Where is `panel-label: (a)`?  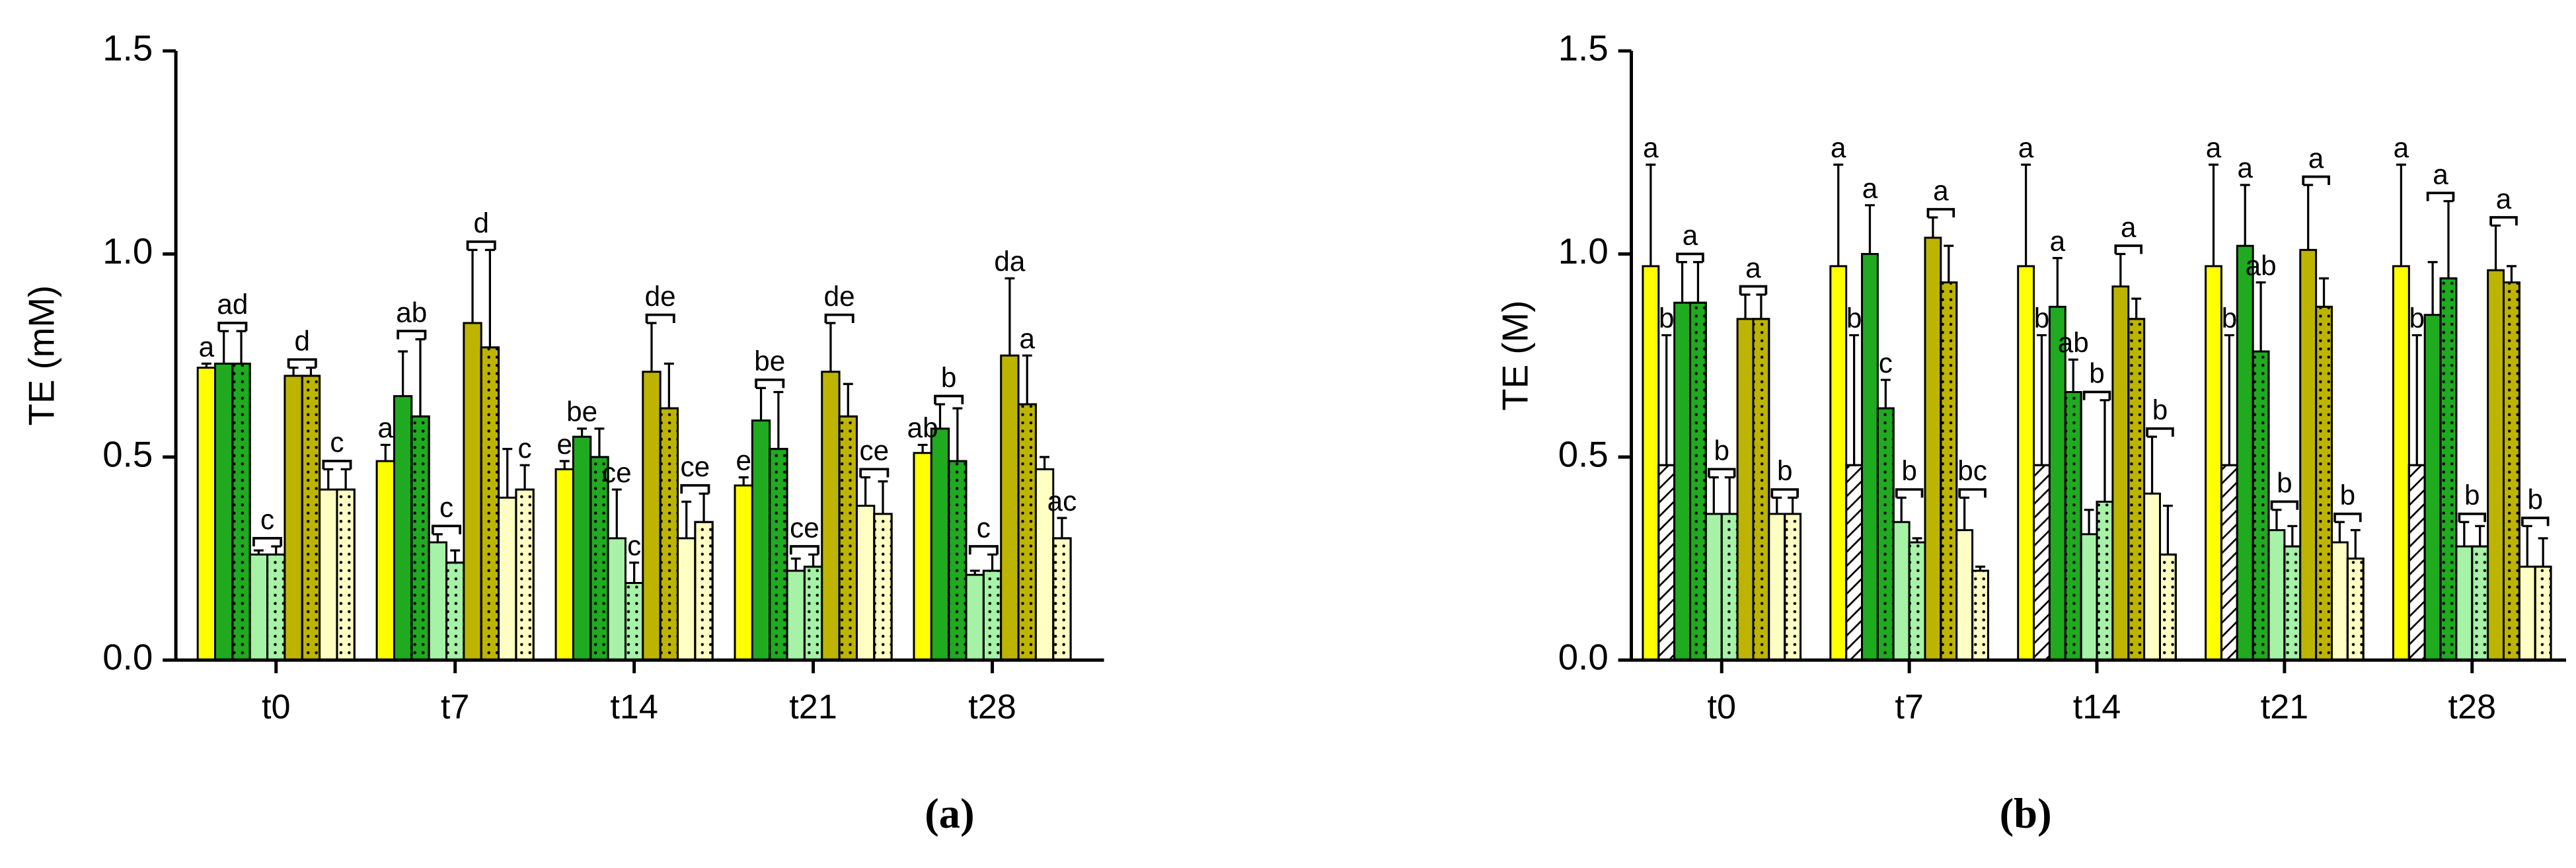
panel-label: (a) is located at coordinates (950, 813).